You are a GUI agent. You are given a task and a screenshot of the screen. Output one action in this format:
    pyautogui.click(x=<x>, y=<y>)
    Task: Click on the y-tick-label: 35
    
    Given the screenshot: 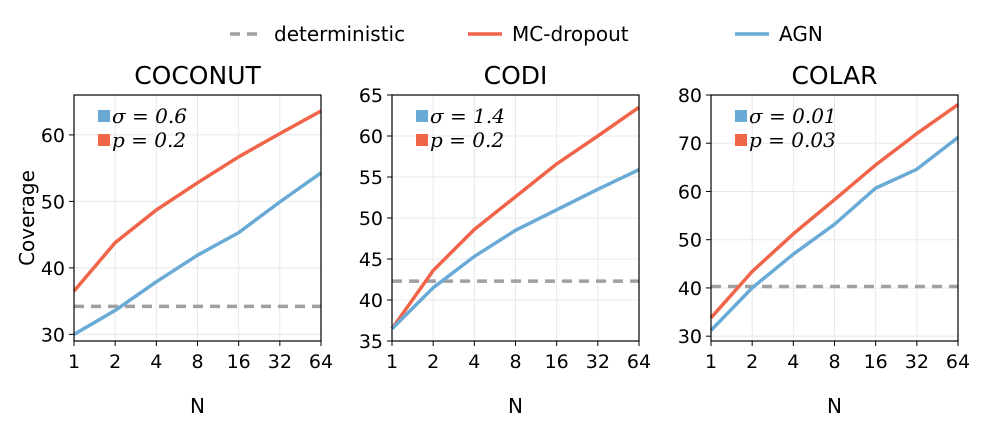 What is the action you would take?
    pyautogui.click(x=371, y=342)
    